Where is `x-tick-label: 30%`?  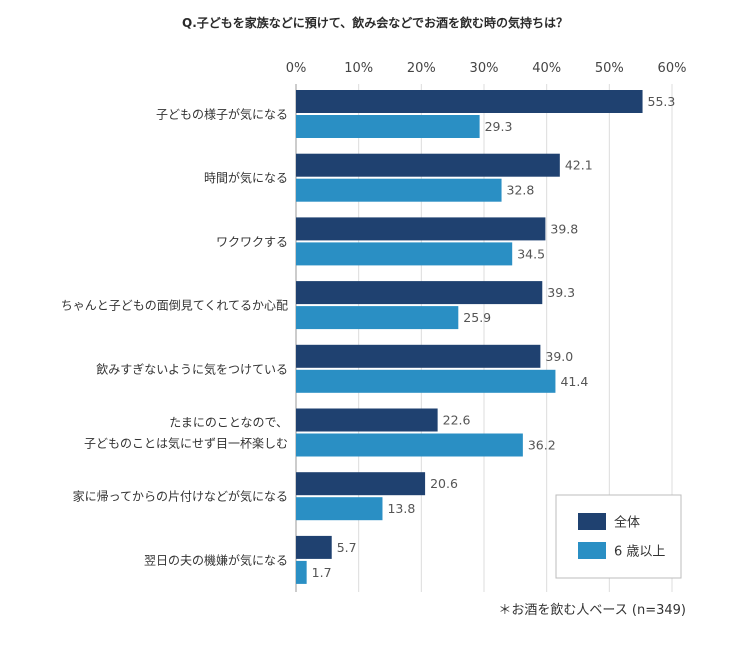
x-tick-label: 30% is located at coordinates (484, 68).